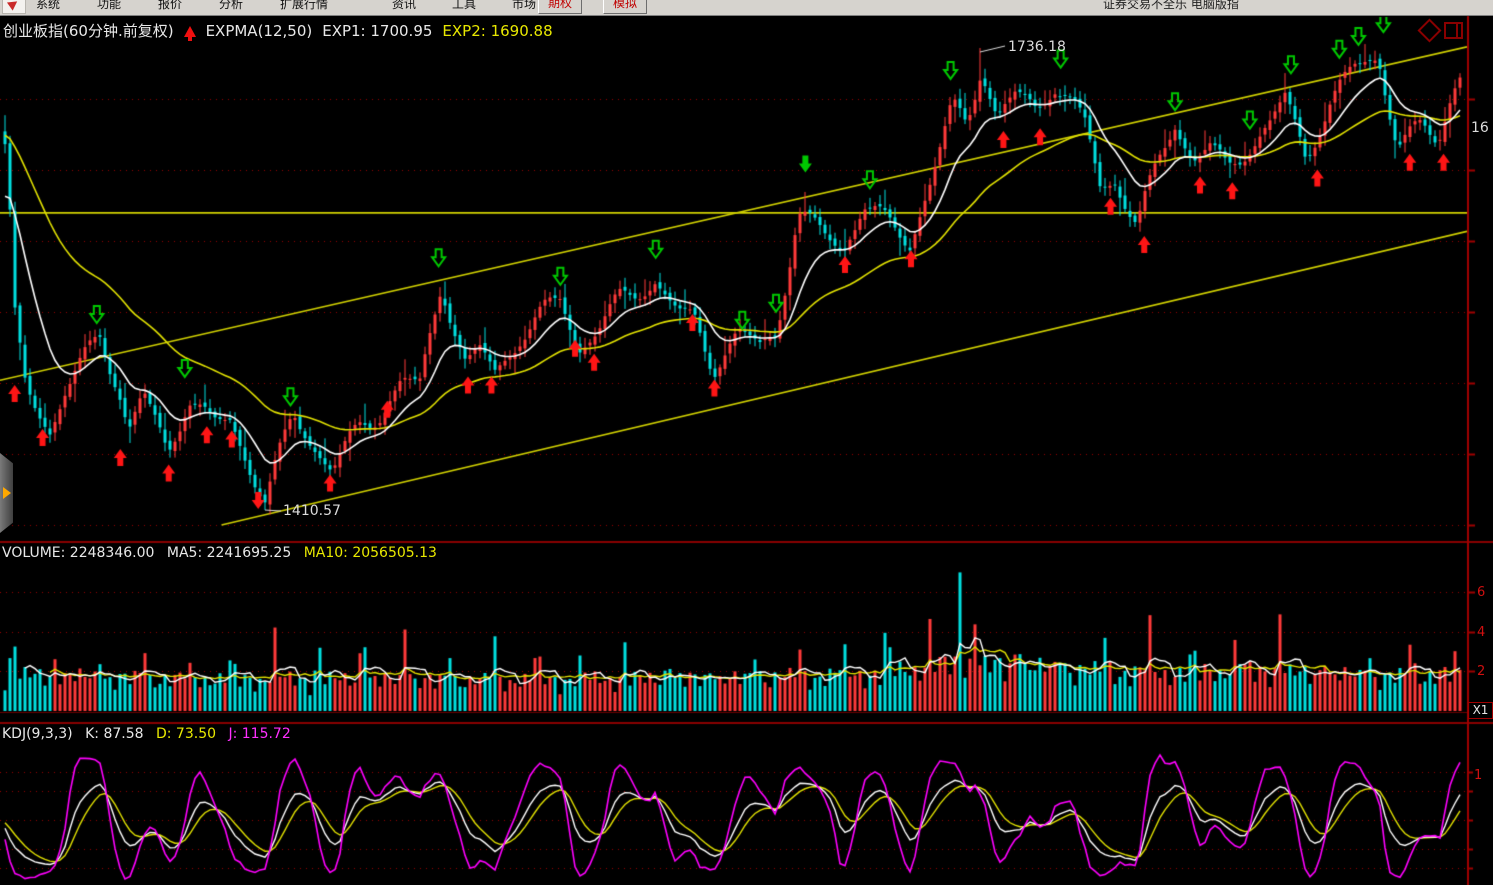 The image size is (1493, 885). What do you see at coordinates (625, 7) in the screenshot?
I see `menu-button-simulate: 模拟` at bounding box center [625, 7].